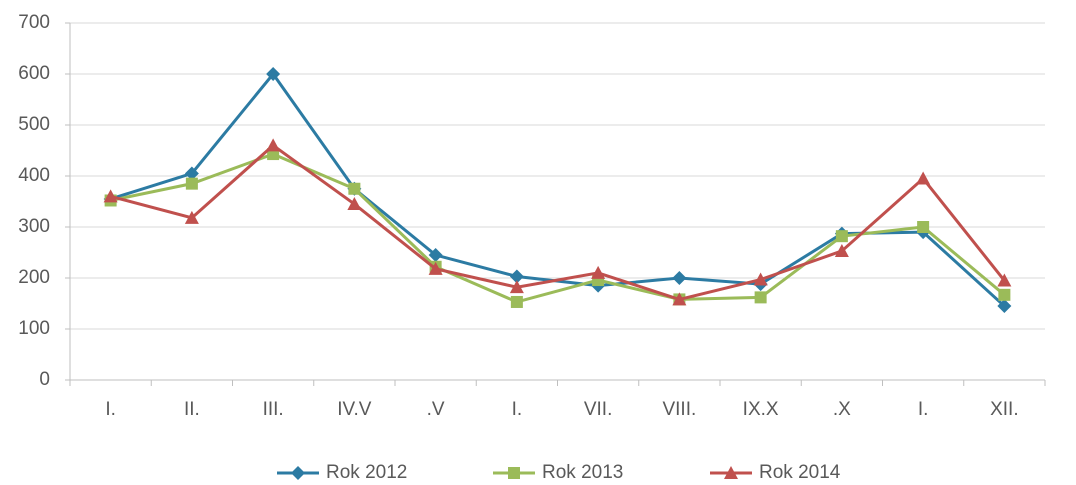  I want to click on x-tick-label: .X, so click(842, 409).